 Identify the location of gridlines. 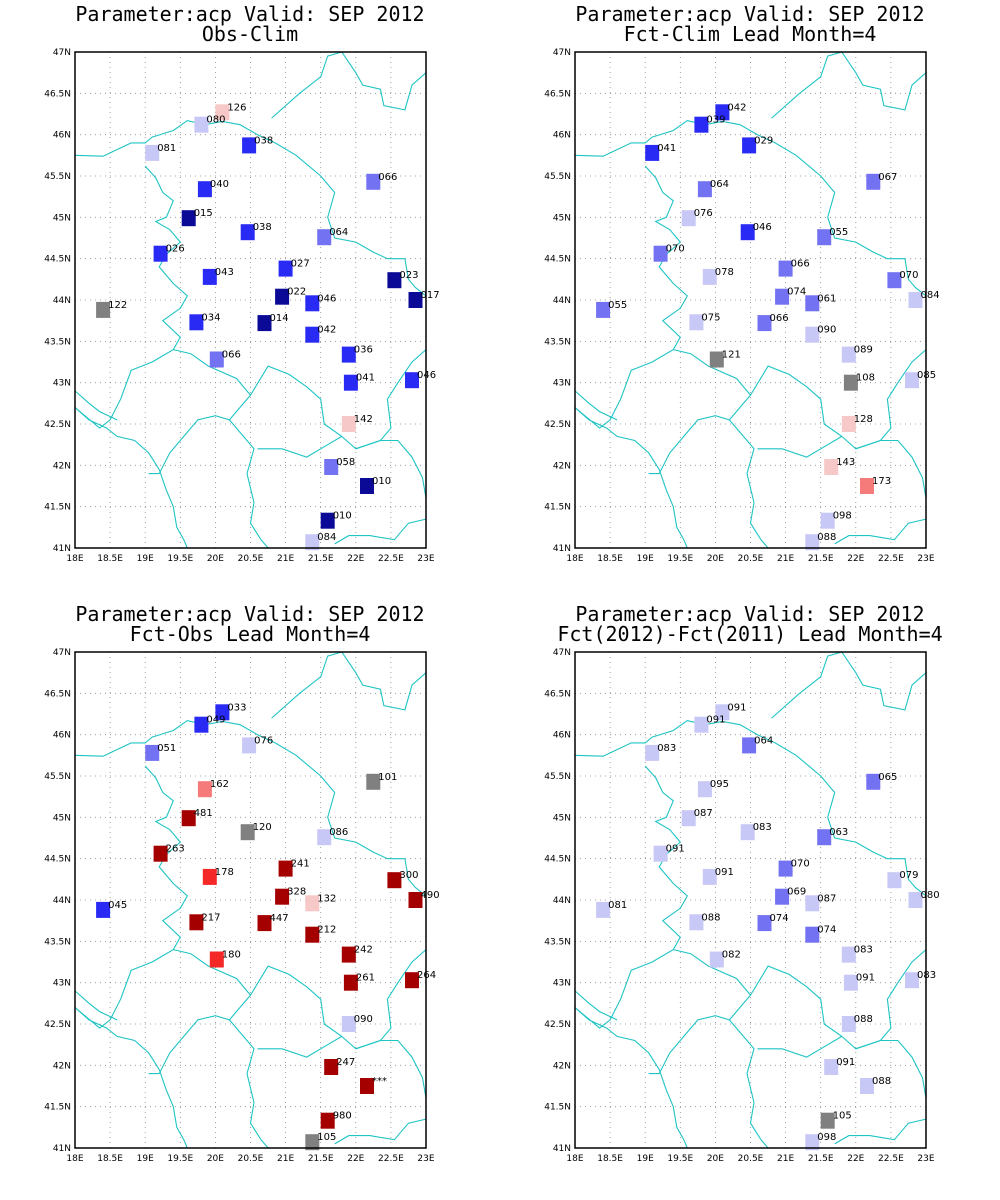
(750, 900).